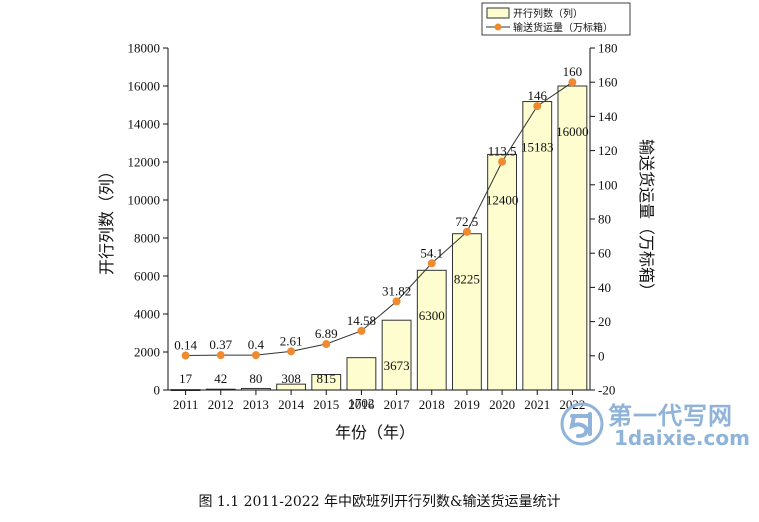 The width and height of the screenshot is (759, 522). I want to click on bar-value-label: 16000, so click(572, 131).